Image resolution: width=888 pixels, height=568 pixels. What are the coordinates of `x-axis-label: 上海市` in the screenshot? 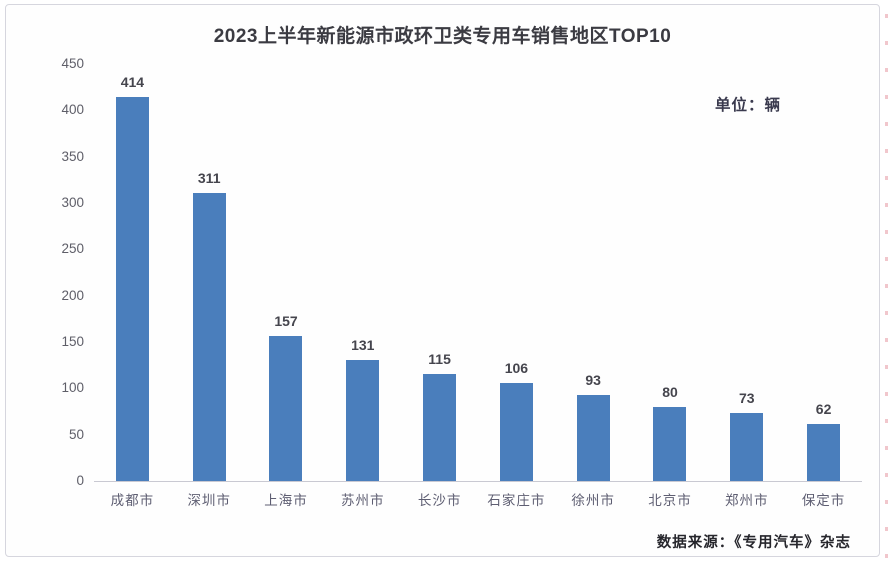 It's located at (286, 500).